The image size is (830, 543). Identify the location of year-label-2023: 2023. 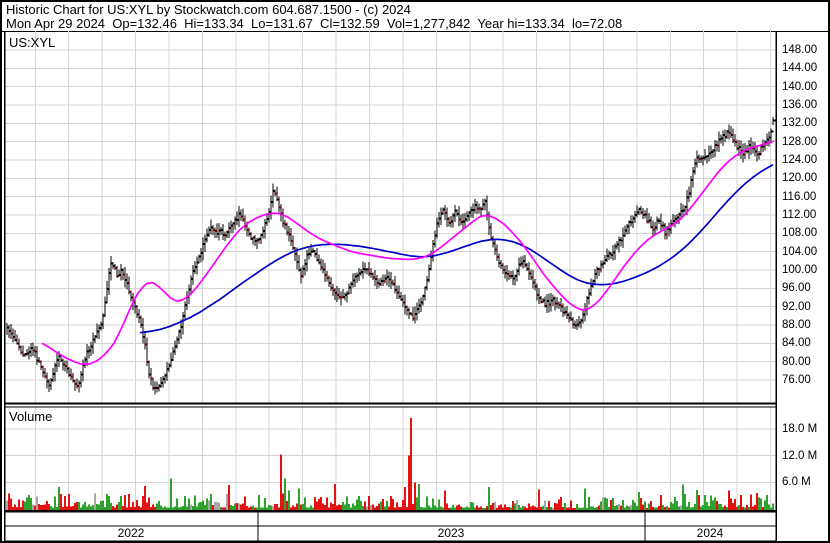
(451, 533).